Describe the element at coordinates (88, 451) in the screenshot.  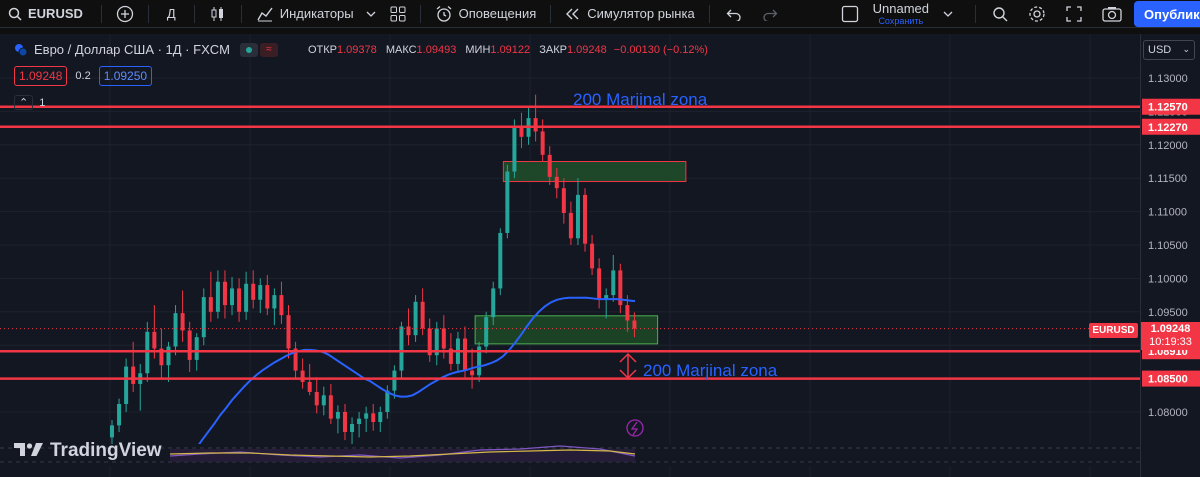
I see `tradingview-logo: TradingView` at that location.